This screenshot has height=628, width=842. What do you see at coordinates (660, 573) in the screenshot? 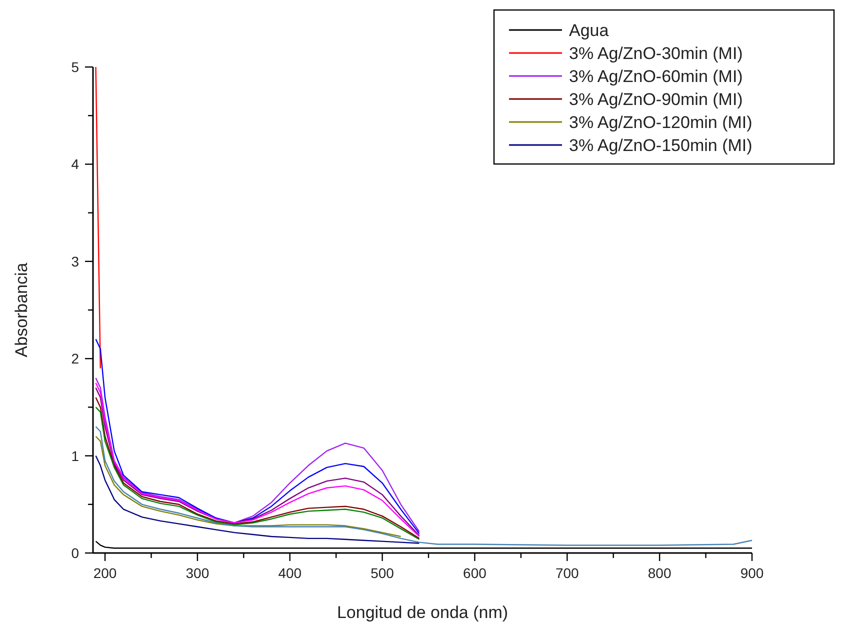
I see `x-tick-label: 800` at bounding box center [660, 573].